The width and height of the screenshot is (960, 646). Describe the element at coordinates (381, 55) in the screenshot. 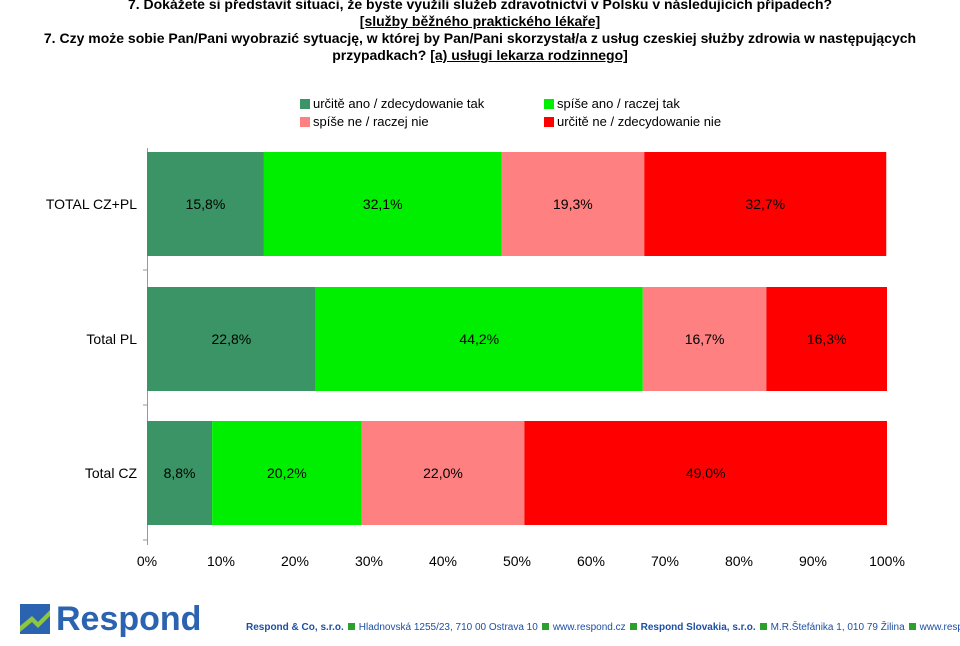

I see `title-pl-question-end: przypadkach?` at that location.